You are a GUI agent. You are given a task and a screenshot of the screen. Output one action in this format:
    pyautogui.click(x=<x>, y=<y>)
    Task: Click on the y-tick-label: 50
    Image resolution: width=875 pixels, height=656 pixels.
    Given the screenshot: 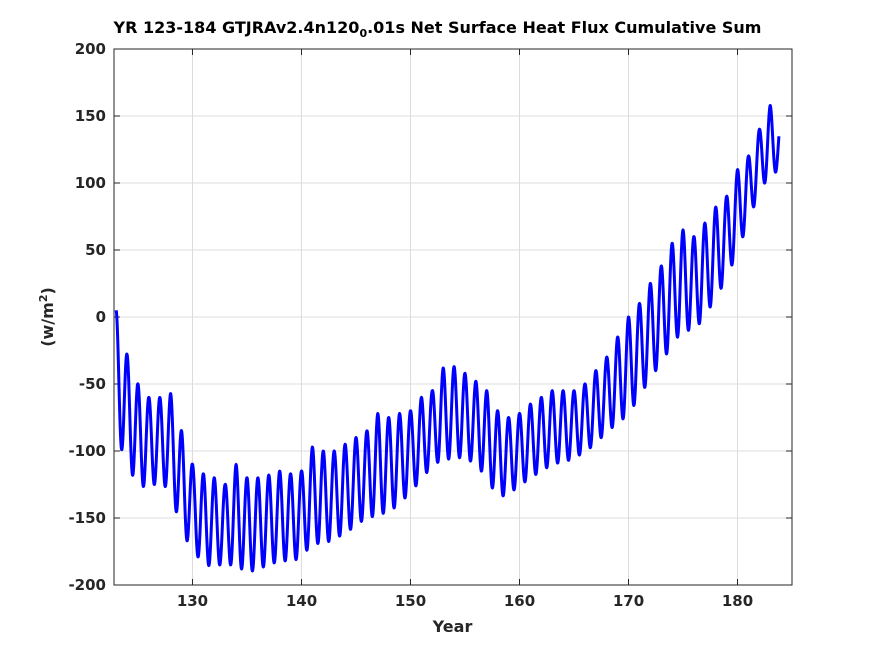 What is the action you would take?
    pyautogui.click(x=95, y=250)
    